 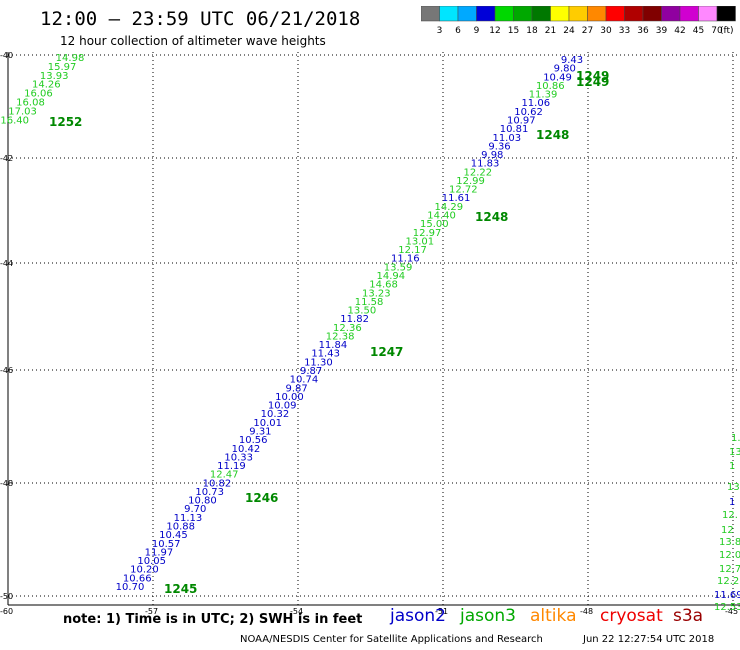 I want to click on legend-cryosat: cryosat, so click(x=631, y=616).